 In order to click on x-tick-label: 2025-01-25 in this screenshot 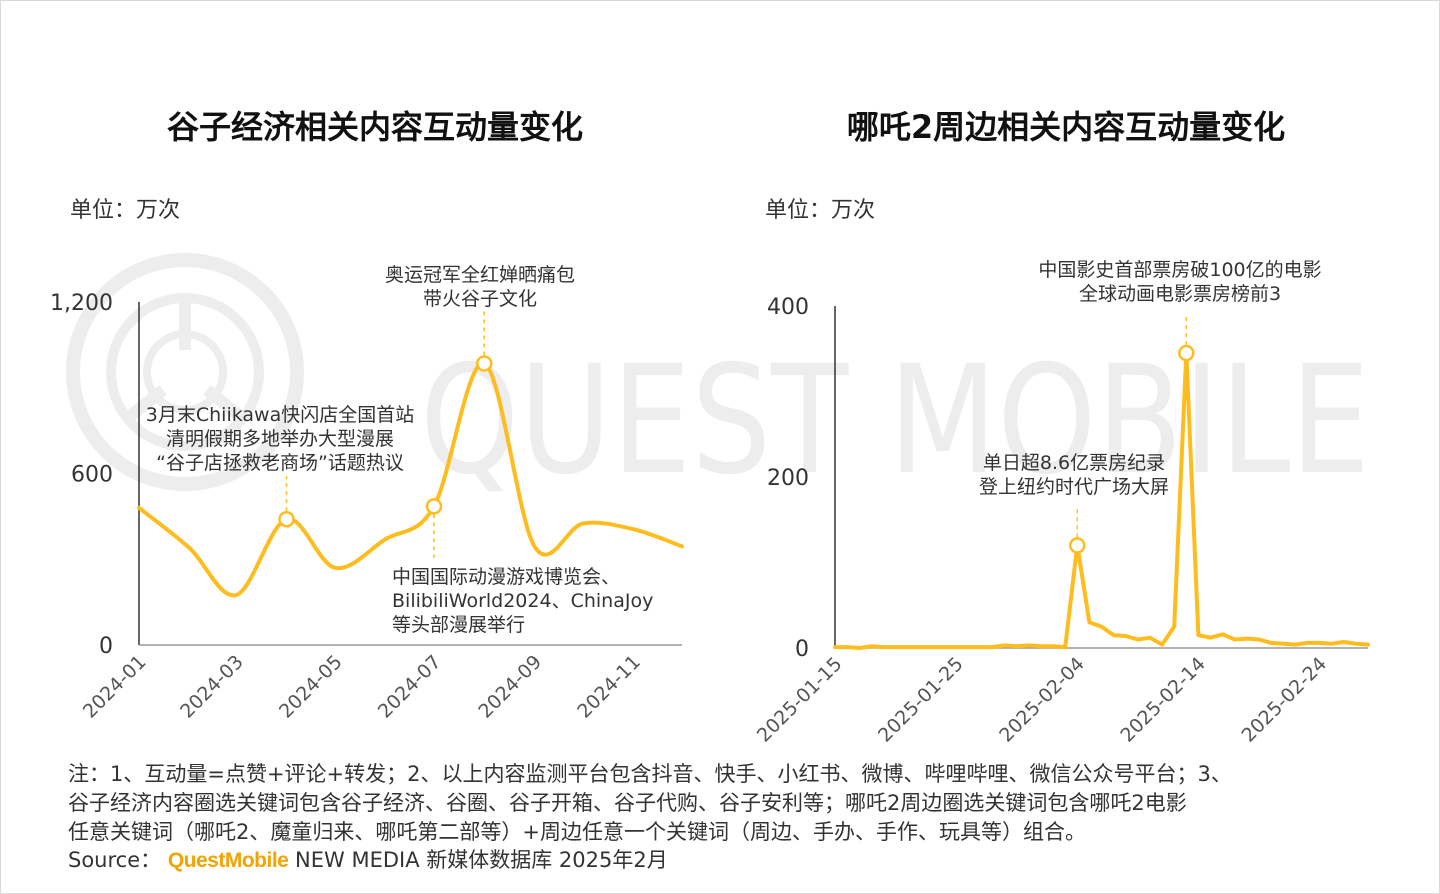, I will do `click(921, 700)`.